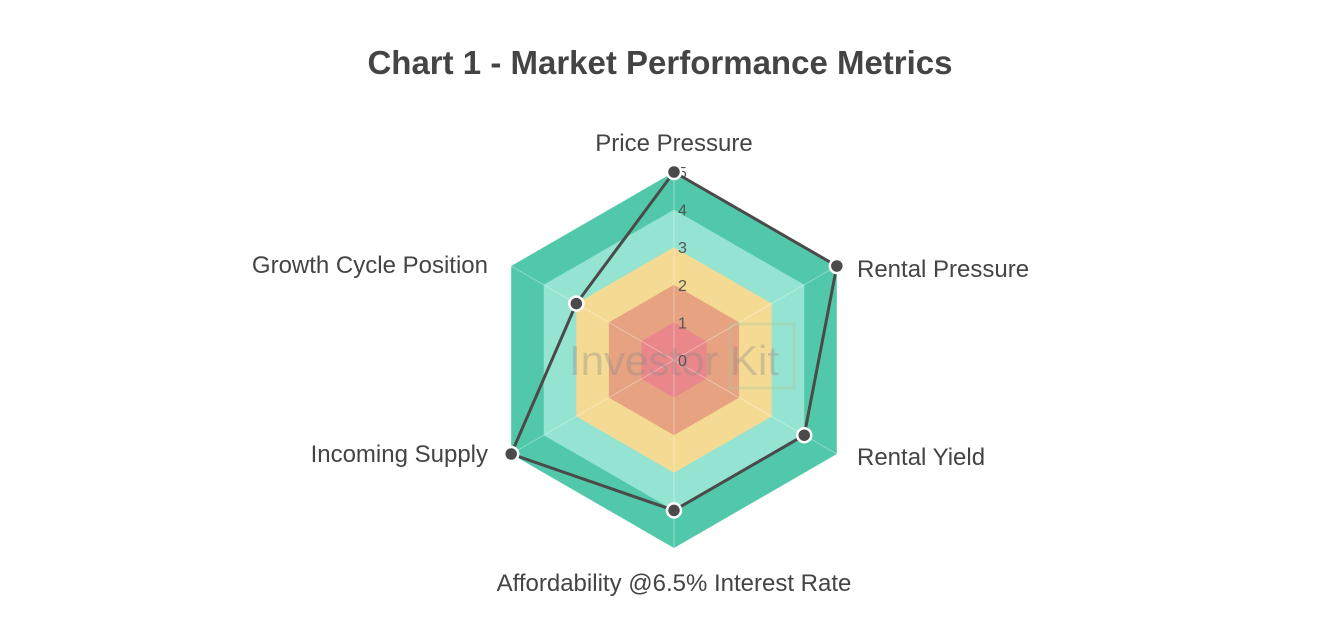  Describe the element at coordinates (673, 143) in the screenshot. I see `axis-label-0: Price Pressure` at that location.